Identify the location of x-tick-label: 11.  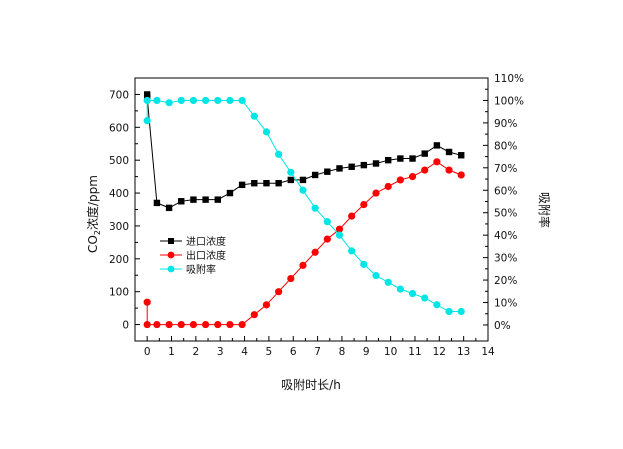
(414, 352).